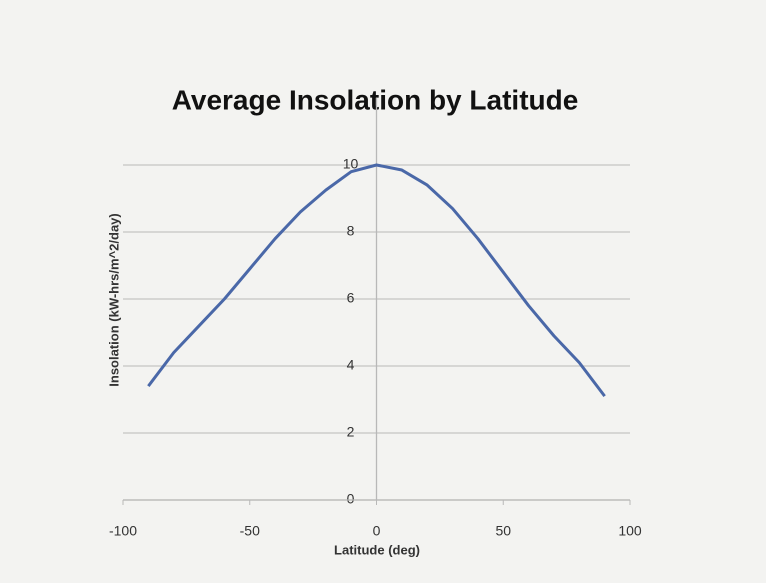 The height and width of the screenshot is (583, 766). What do you see at coordinates (351, 231) in the screenshot?
I see `y-tick-label: 8` at bounding box center [351, 231].